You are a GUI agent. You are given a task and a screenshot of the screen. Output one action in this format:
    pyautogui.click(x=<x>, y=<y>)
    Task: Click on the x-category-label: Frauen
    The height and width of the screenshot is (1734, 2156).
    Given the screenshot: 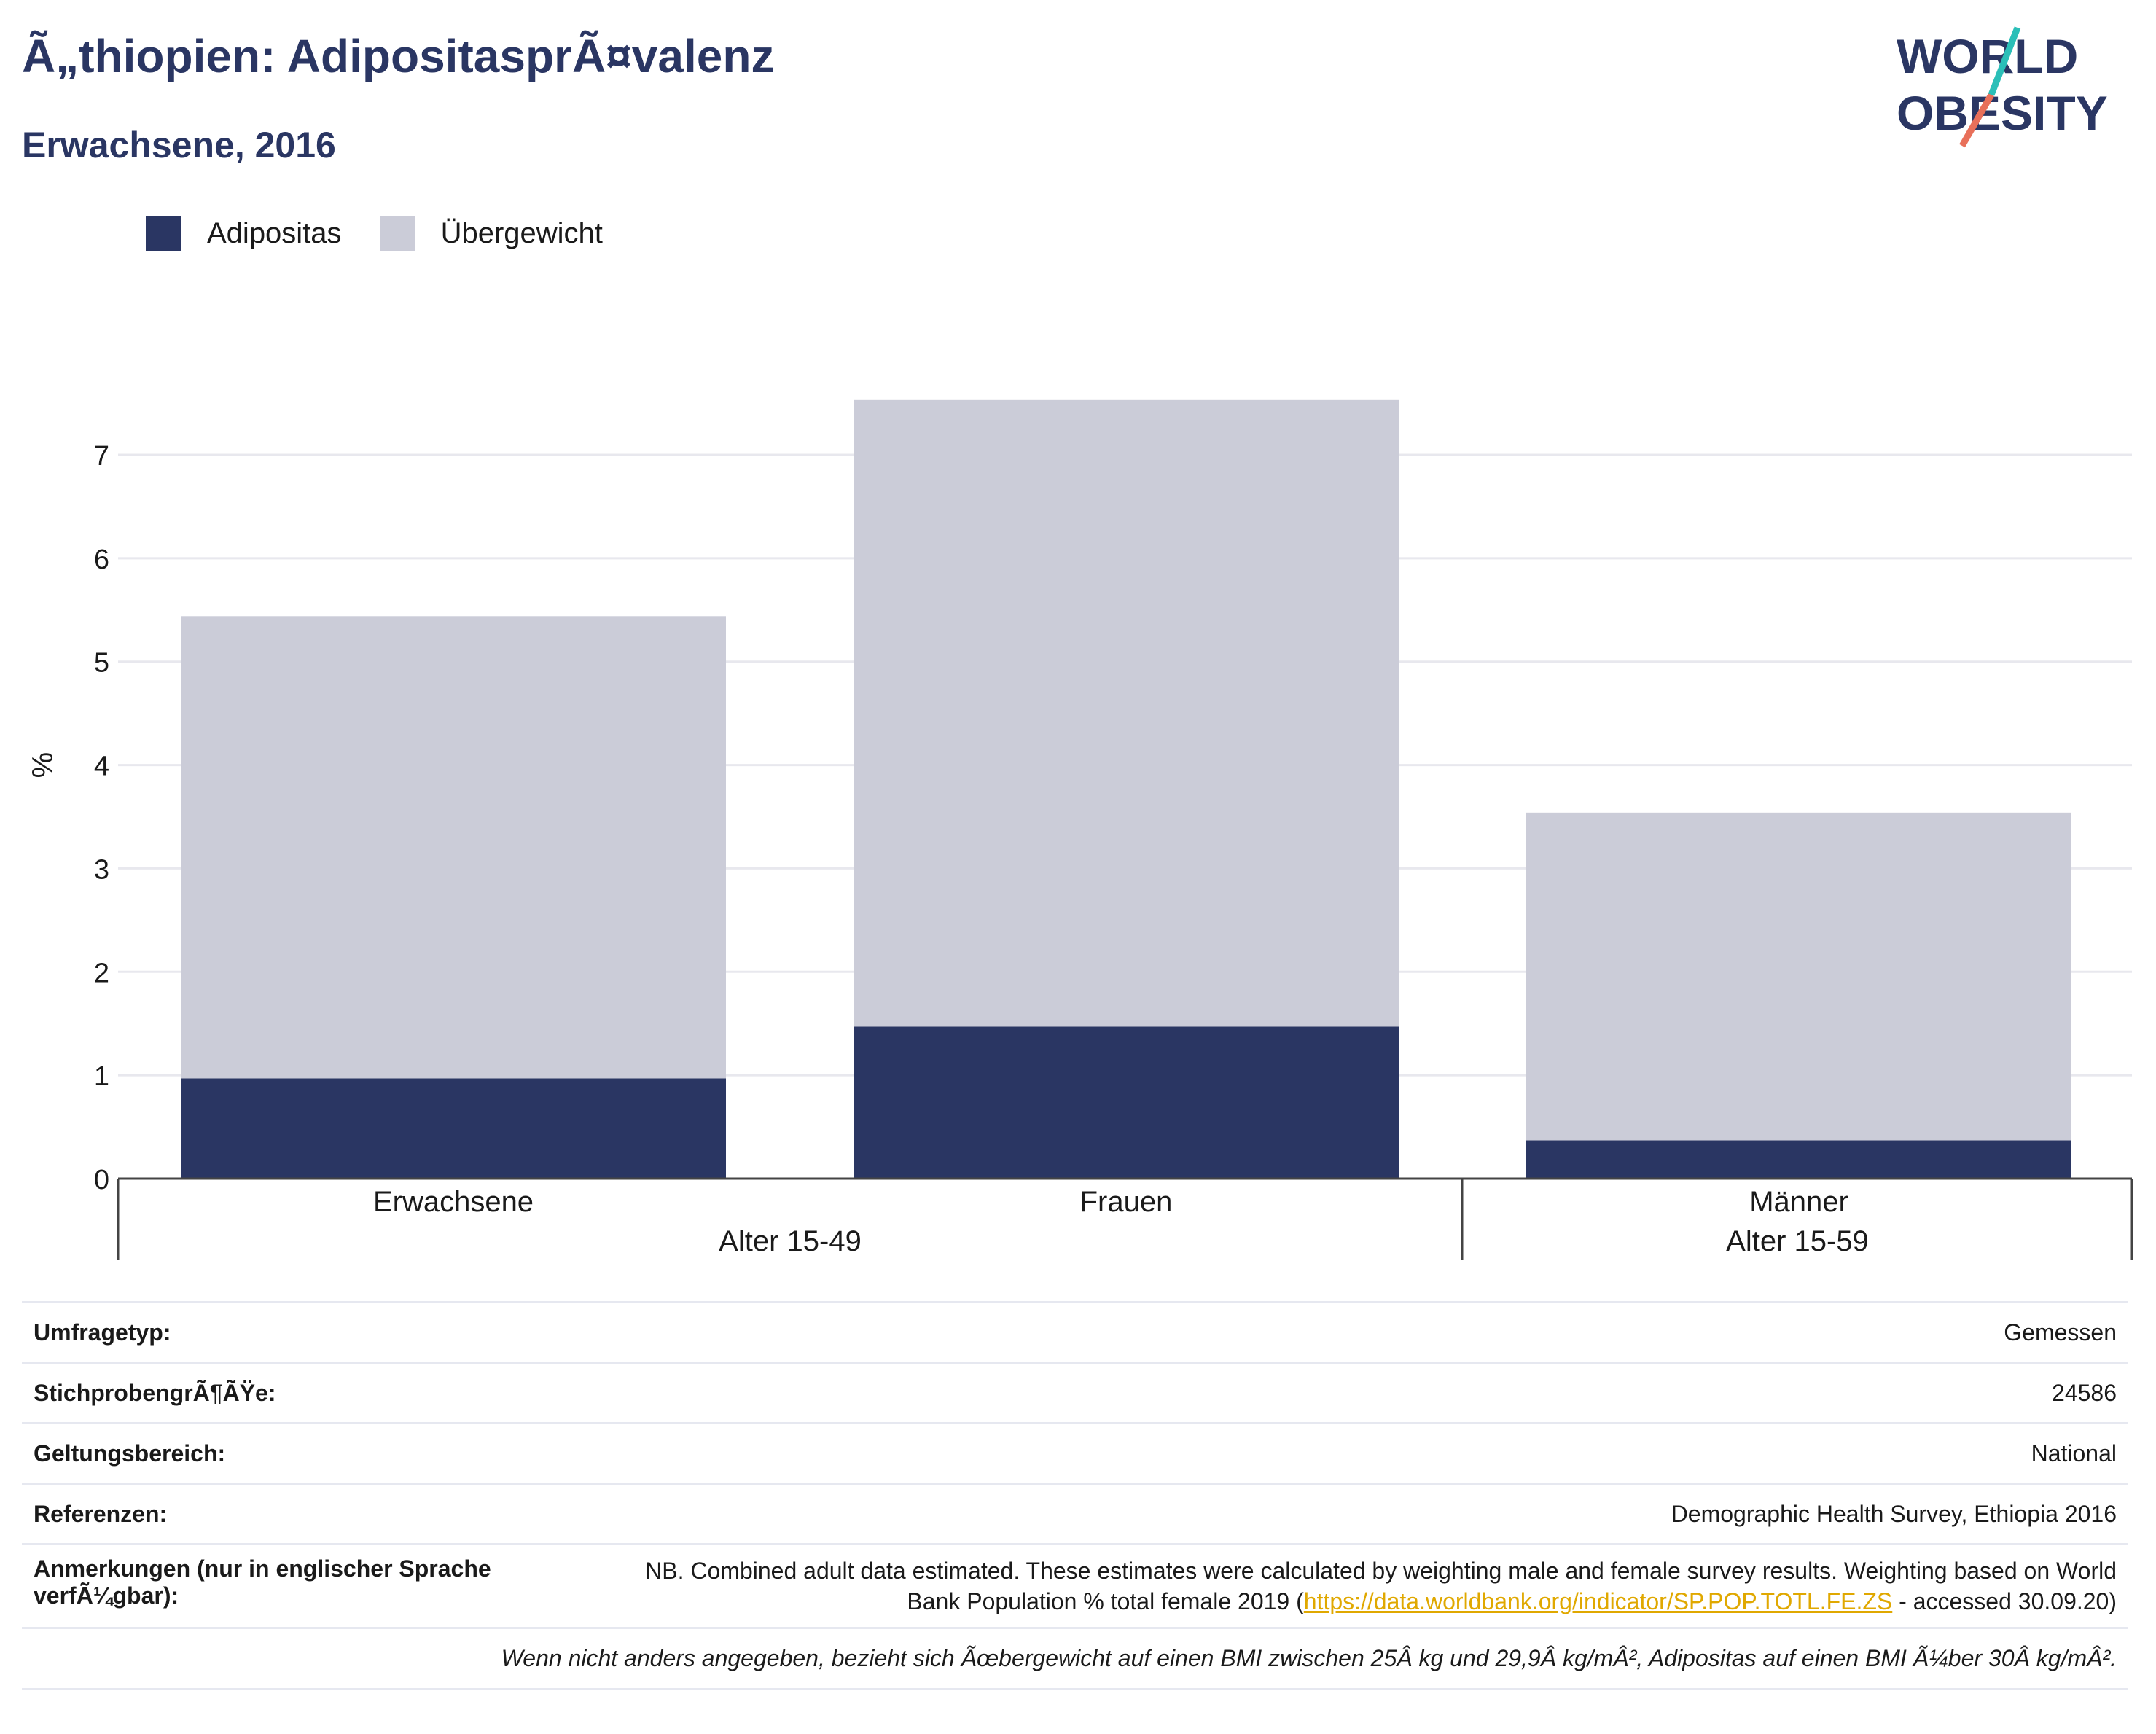 What is the action you would take?
    pyautogui.click(x=1126, y=1202)
    